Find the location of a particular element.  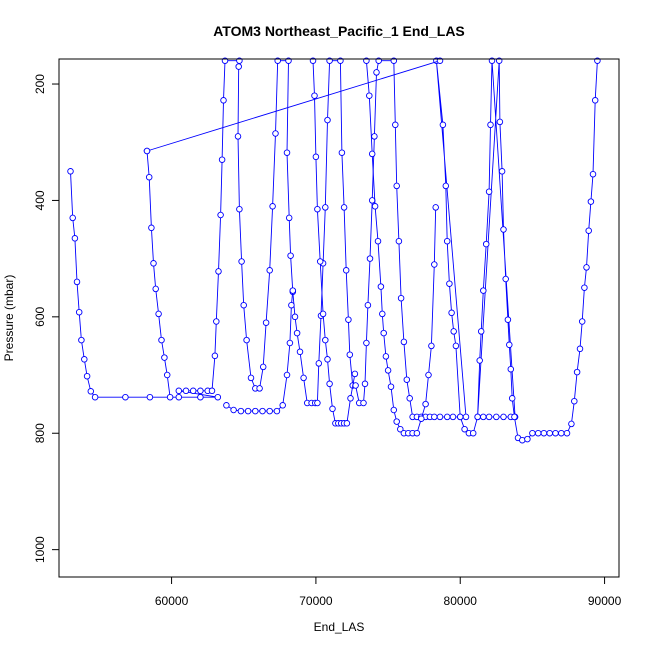

x-tick-label: 90000 is located at coordinates (605, 601).